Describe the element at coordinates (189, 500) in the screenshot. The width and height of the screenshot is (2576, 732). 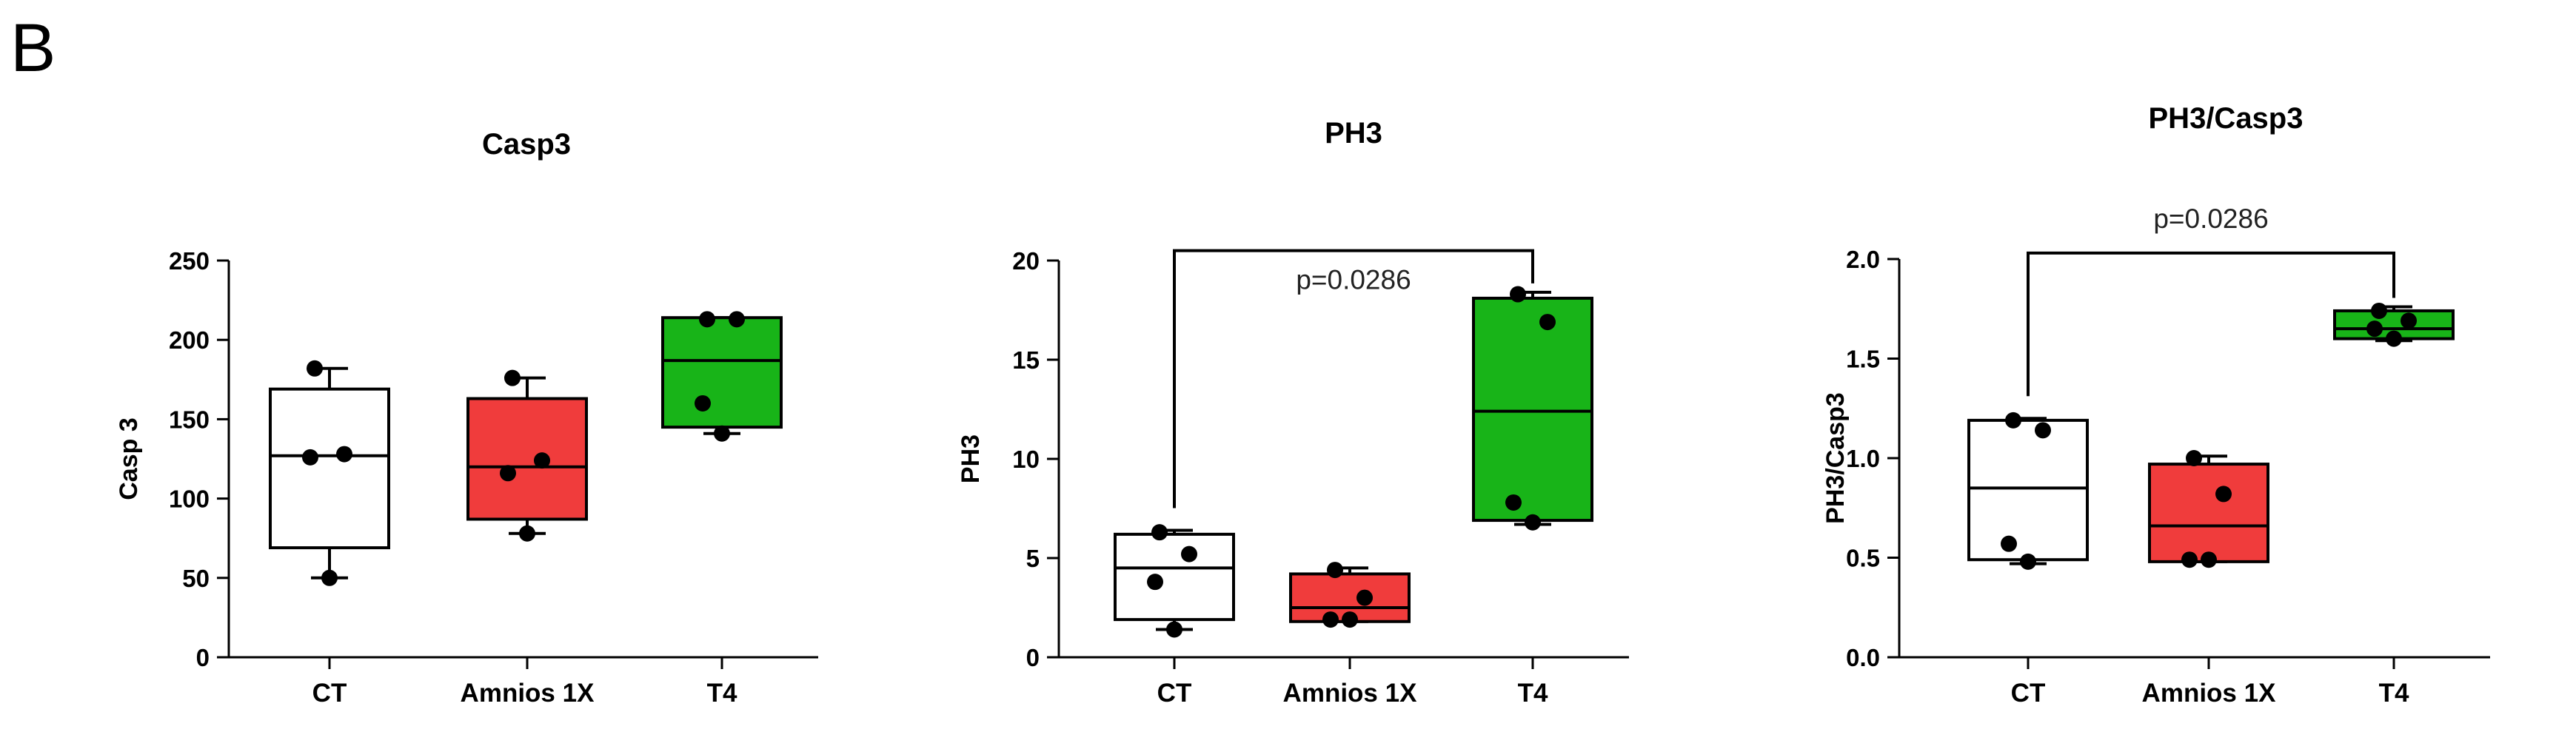
I see `y-tick-label: 100` at that location.